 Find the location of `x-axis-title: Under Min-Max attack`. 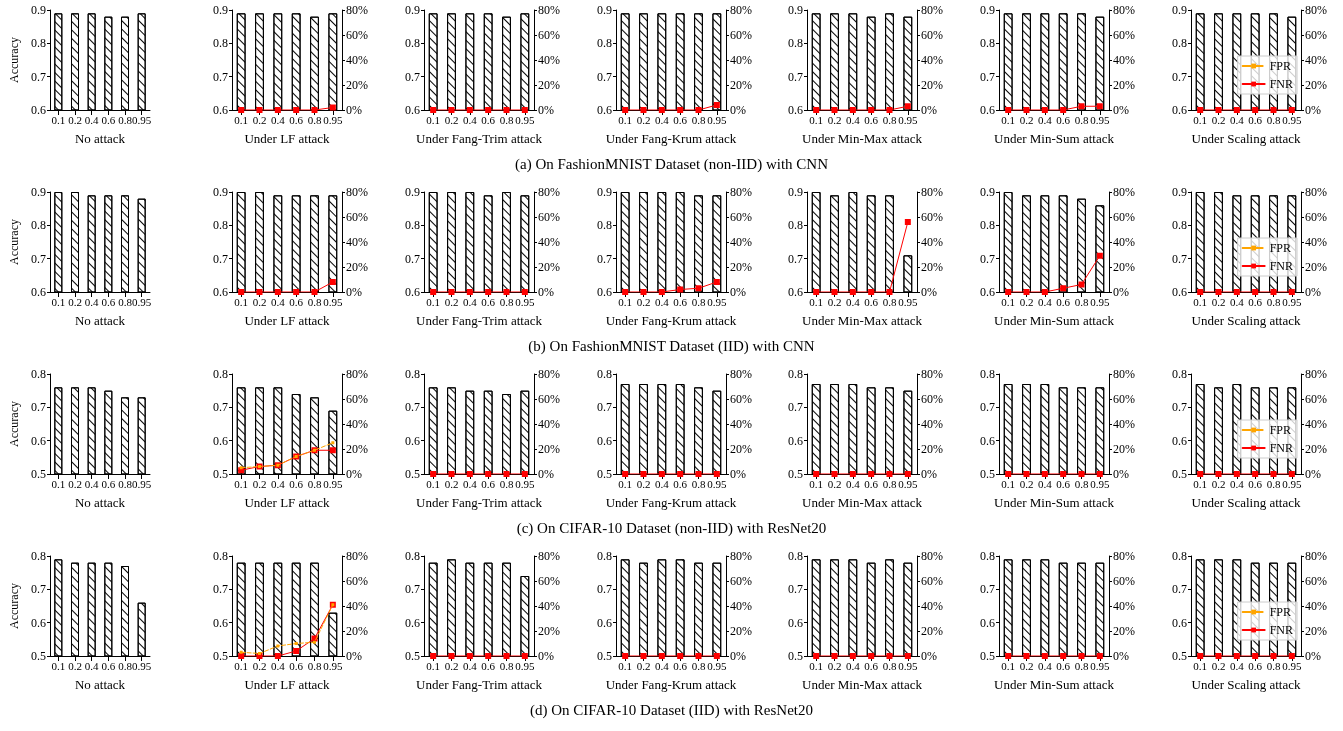

x-axis-title: Under Min-Max attack is located at coordinates (862, 138).